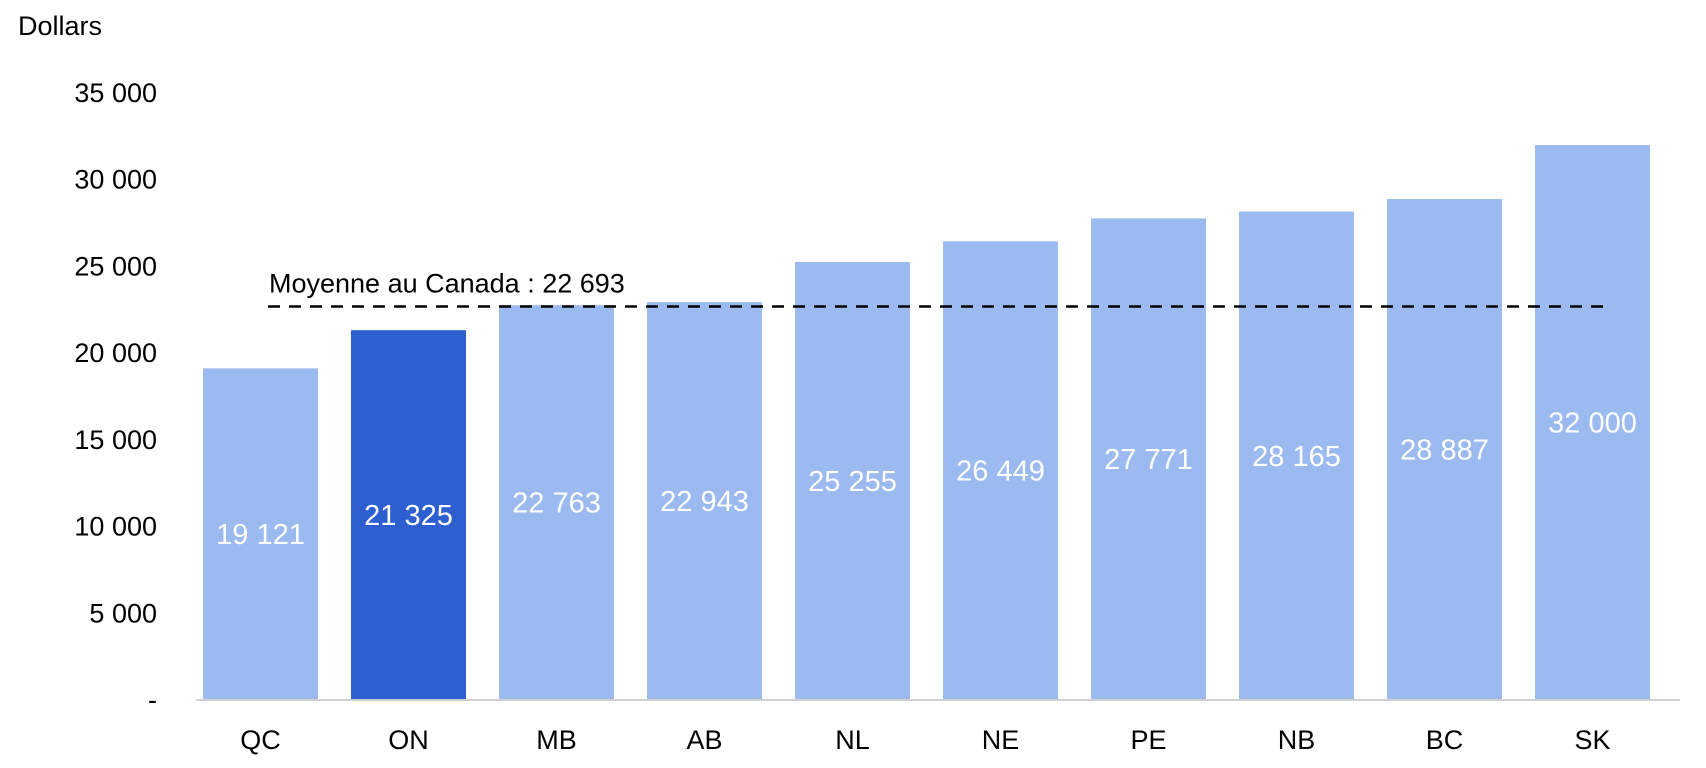 This screenshot has height=768, width=1706. What do you see at coordinates (1148, 740) in the screenshot?
I see `x-category-label: PE` at bounding box center [1148, 740].